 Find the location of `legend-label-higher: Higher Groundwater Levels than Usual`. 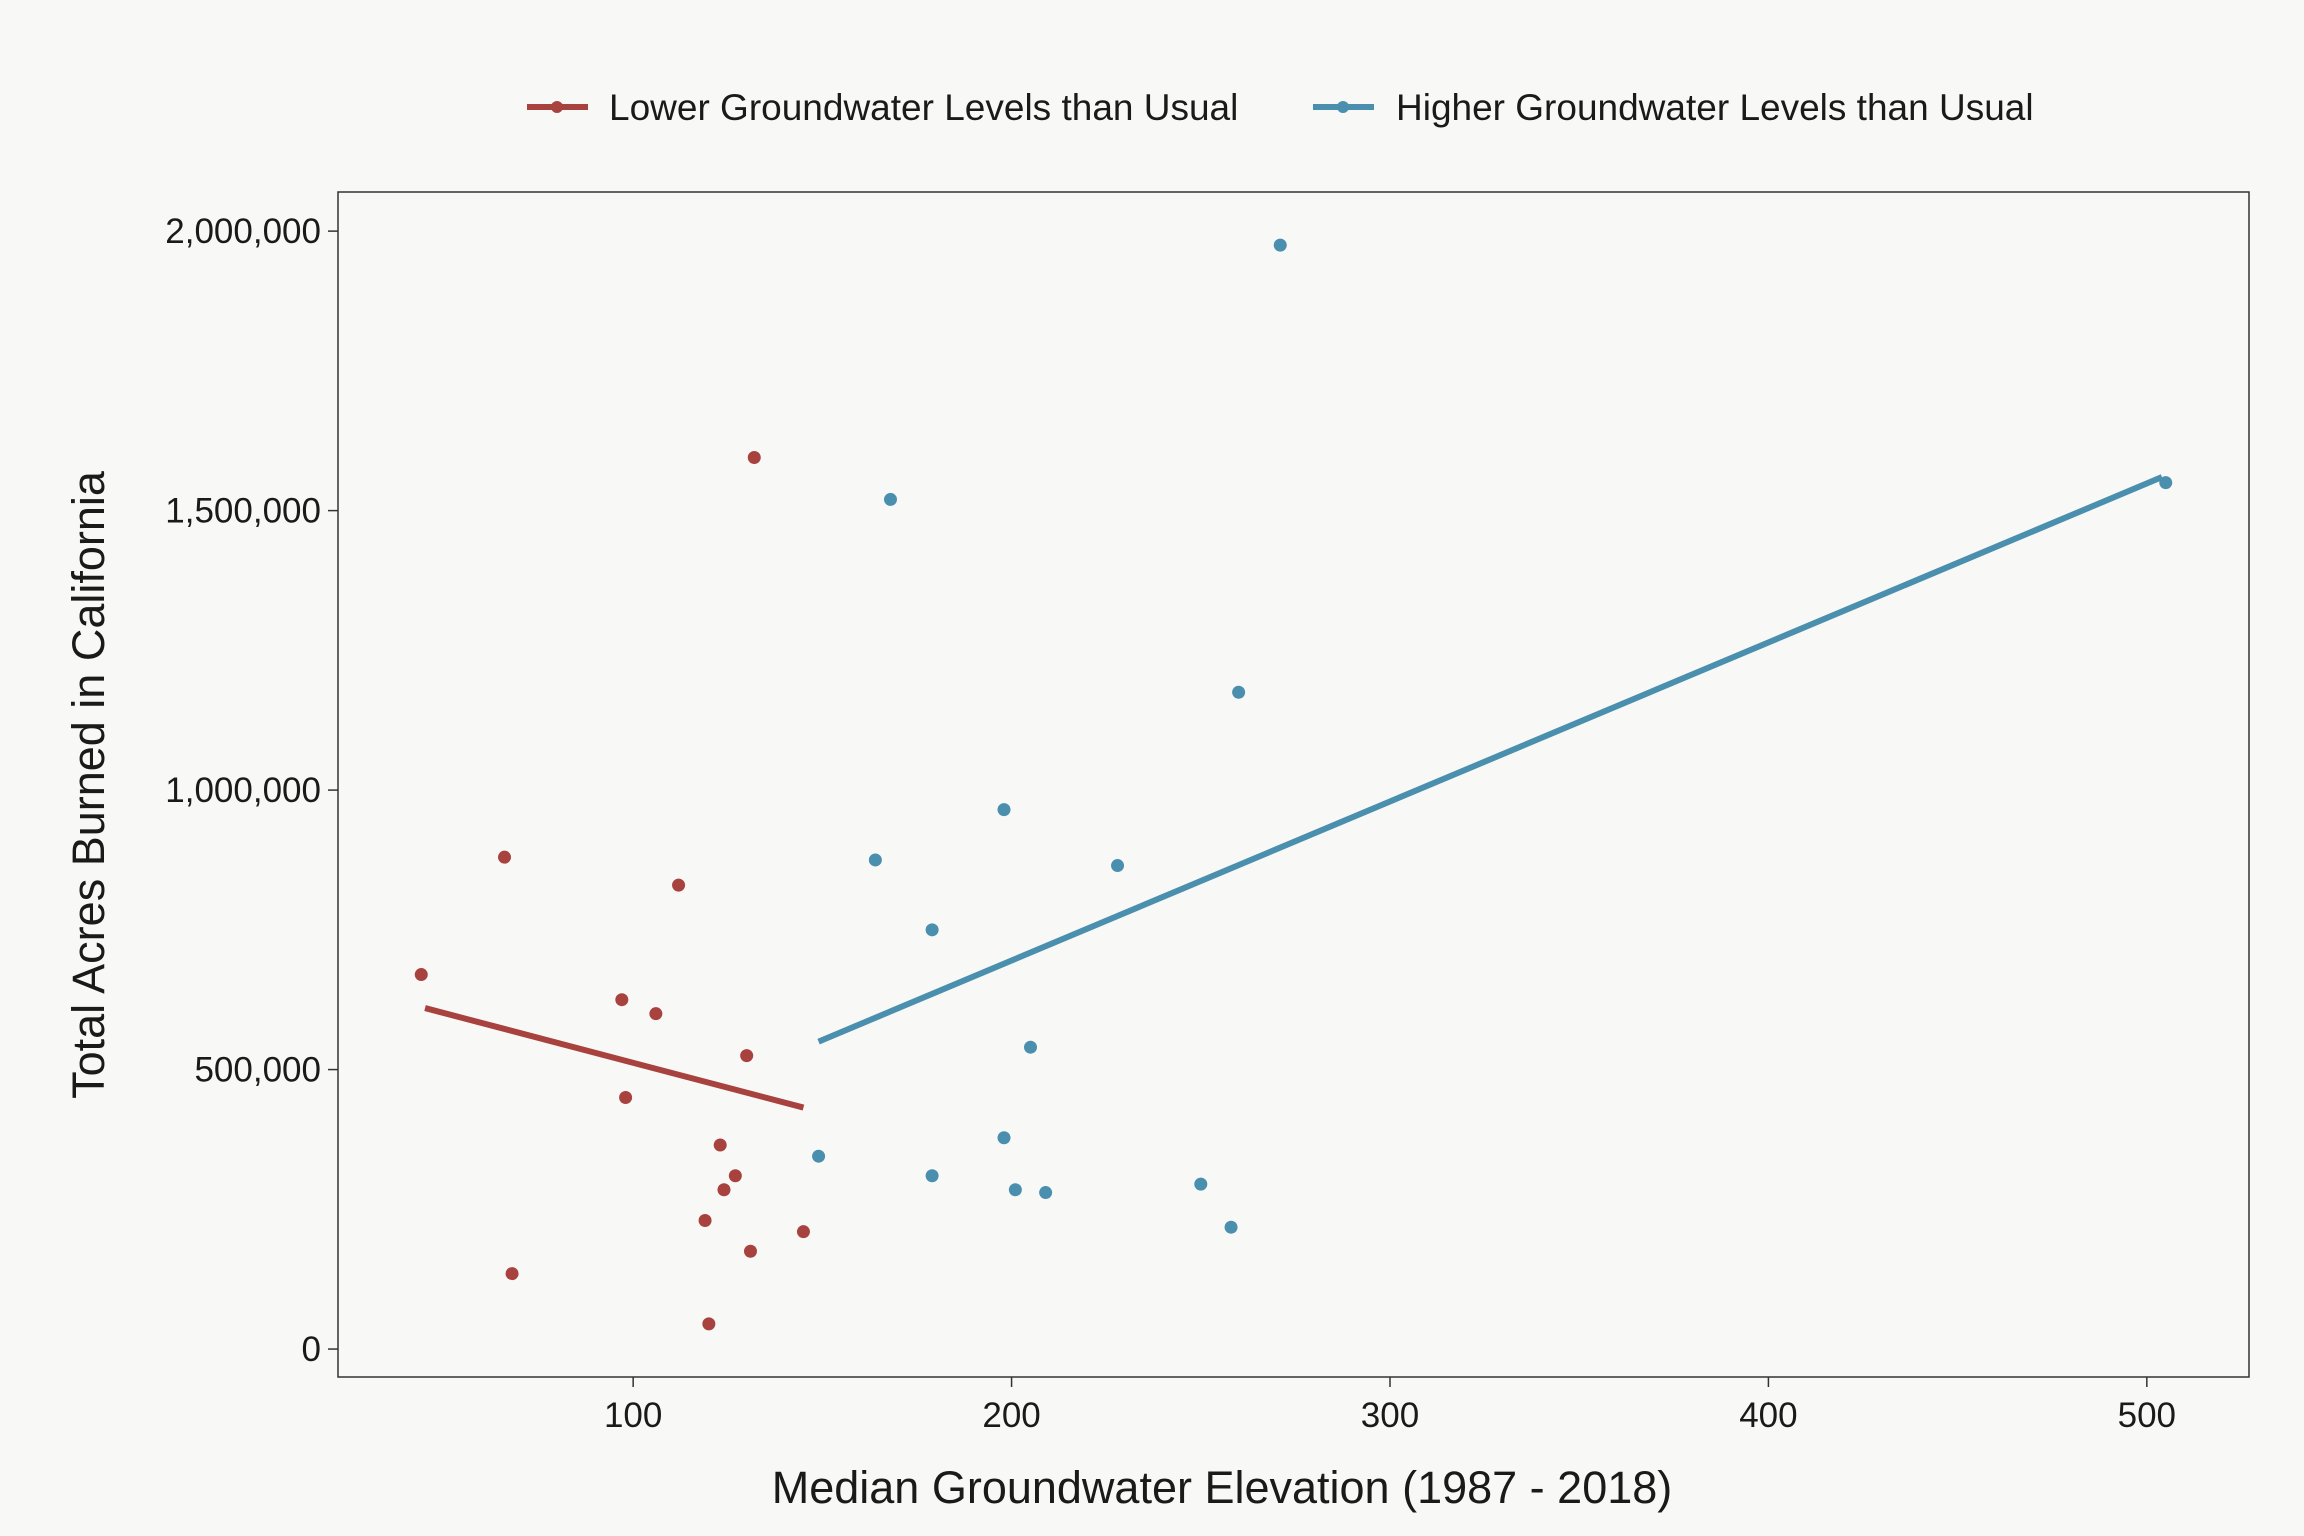

legend-label-higher: Higher Groundwater Levels than Usual is located at coordinates (1715, 107).